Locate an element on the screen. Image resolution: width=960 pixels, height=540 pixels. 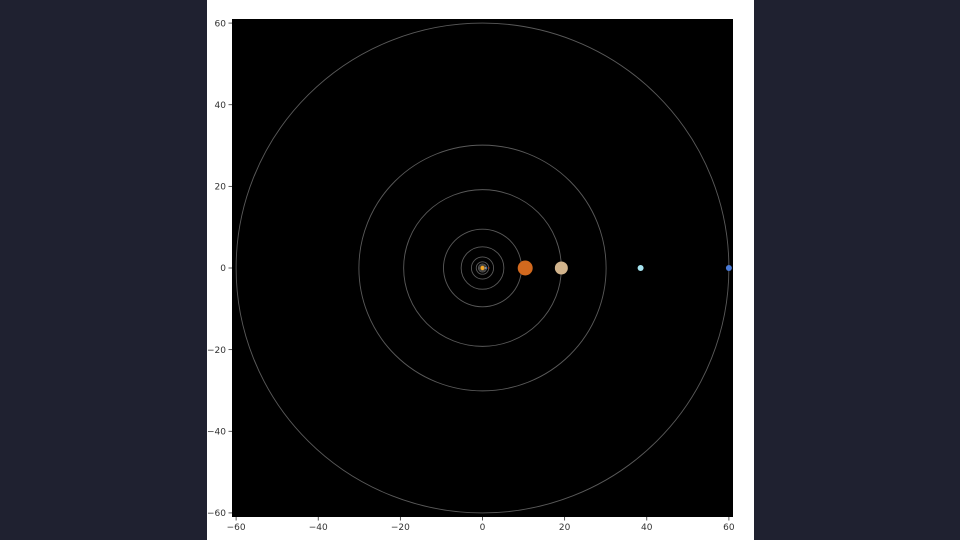
y-tick-label-1: −40 is located at coordinates (216, 432).